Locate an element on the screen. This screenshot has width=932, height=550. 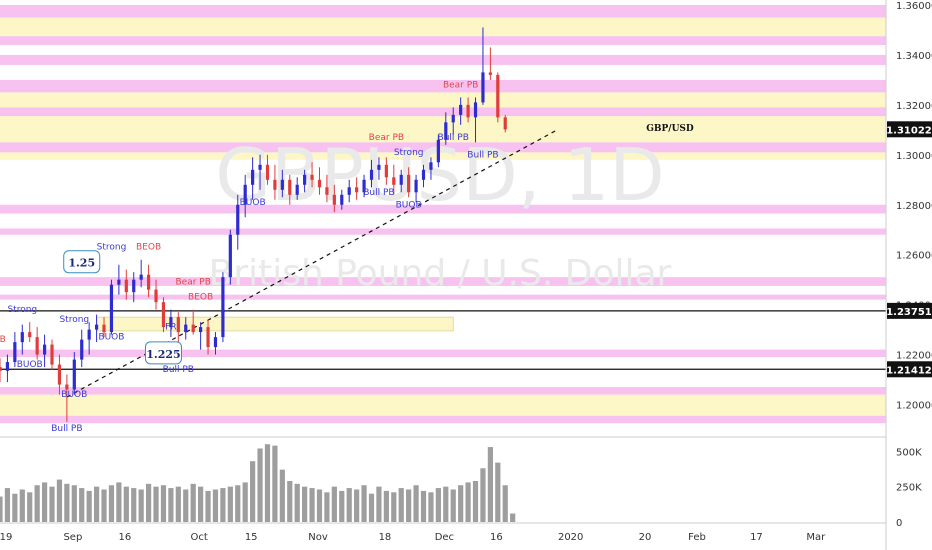
volume-axis-label: 250K is located at coordinates (909, 488).